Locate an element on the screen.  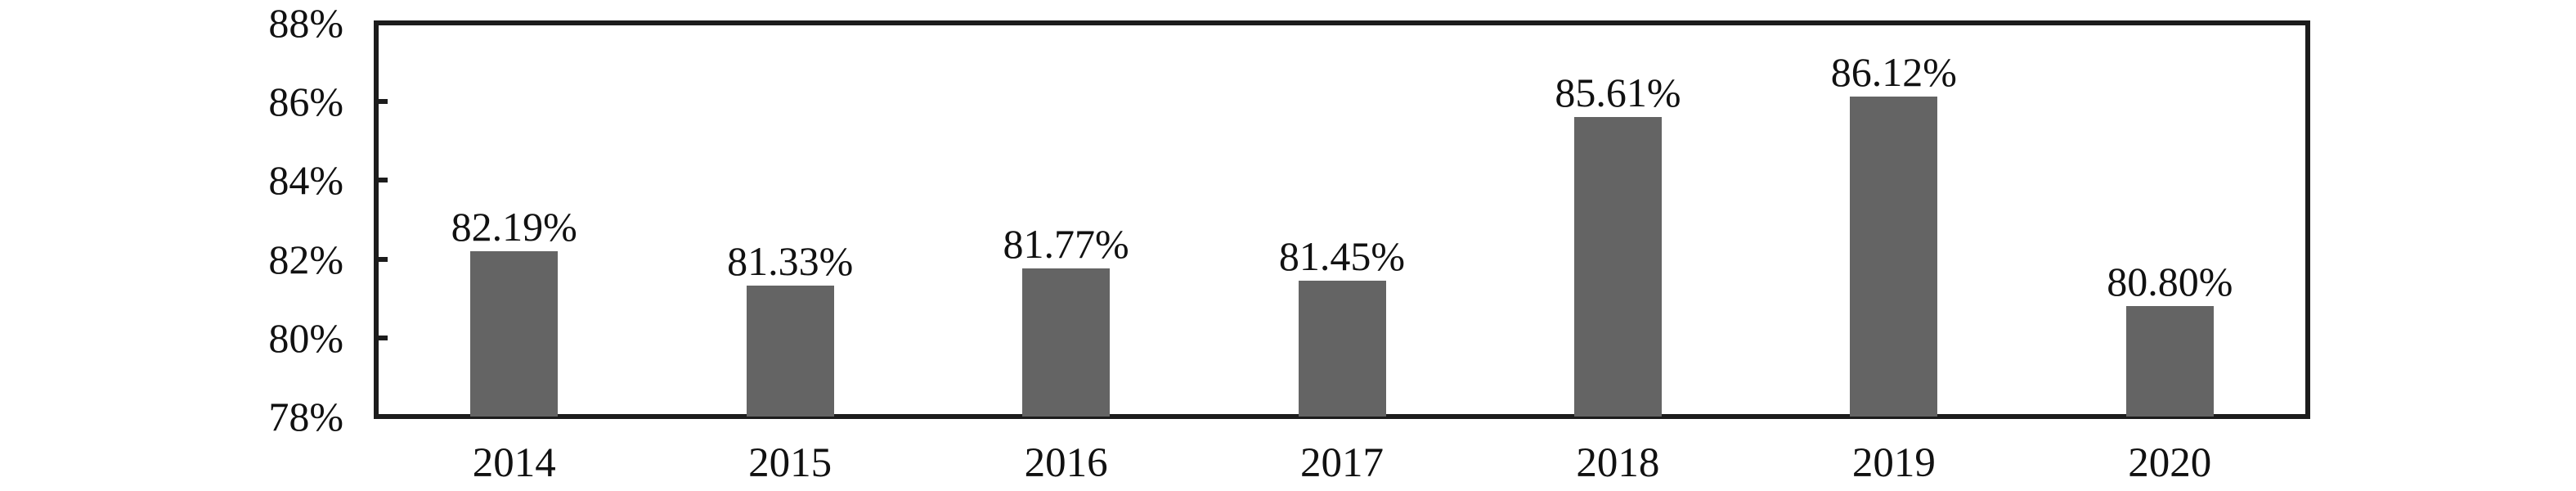
x-axis-category-label: 2017 is located at coordinates (1342, 463).